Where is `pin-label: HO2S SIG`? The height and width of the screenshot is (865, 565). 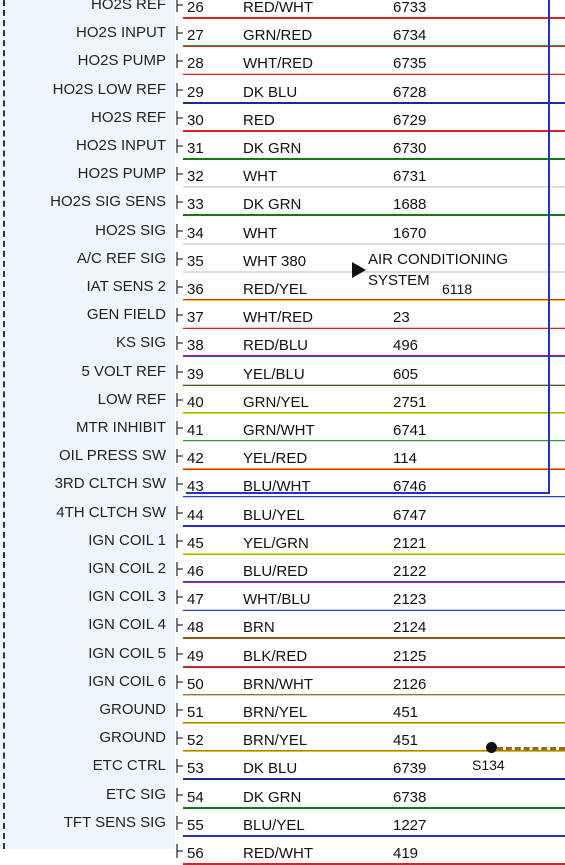
pin-label: HO2S SIG is located at coordinates (130, 230).